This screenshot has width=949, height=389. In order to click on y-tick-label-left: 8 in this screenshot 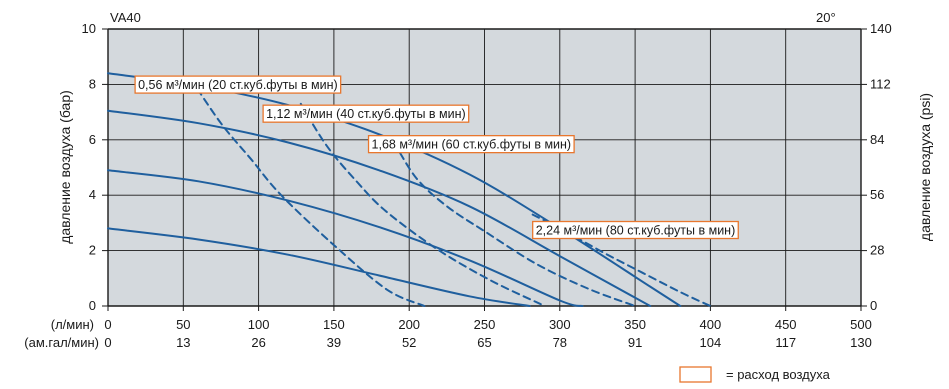, I will do `click(92, 83)`.